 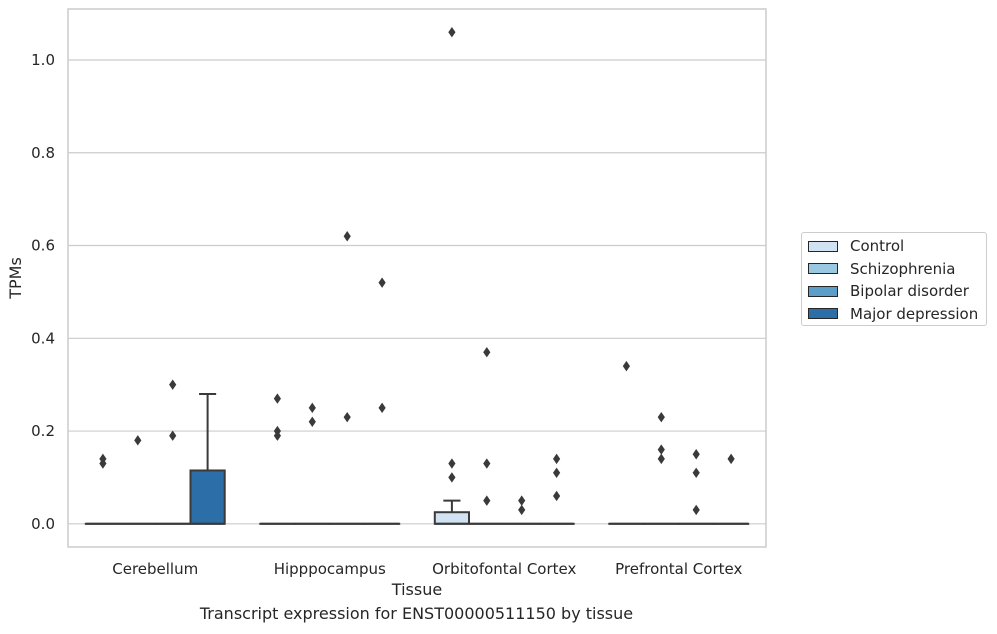 What do you see at coordinates (43, 60) in the screenshot?
I see `y-tick-label: 1.0` at bounding box center [43, 60].